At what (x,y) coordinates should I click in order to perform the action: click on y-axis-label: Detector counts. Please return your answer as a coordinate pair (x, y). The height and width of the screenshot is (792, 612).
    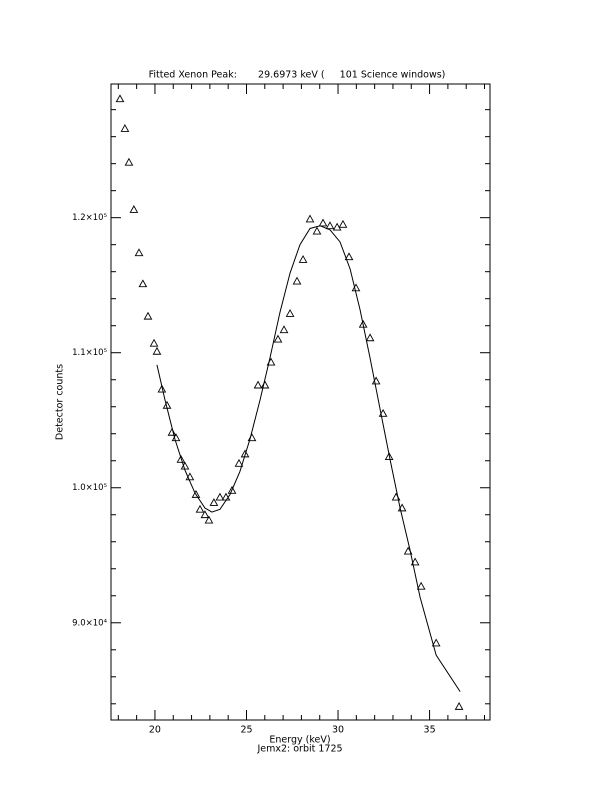
    Looking at the image, I should click on (60, 402).